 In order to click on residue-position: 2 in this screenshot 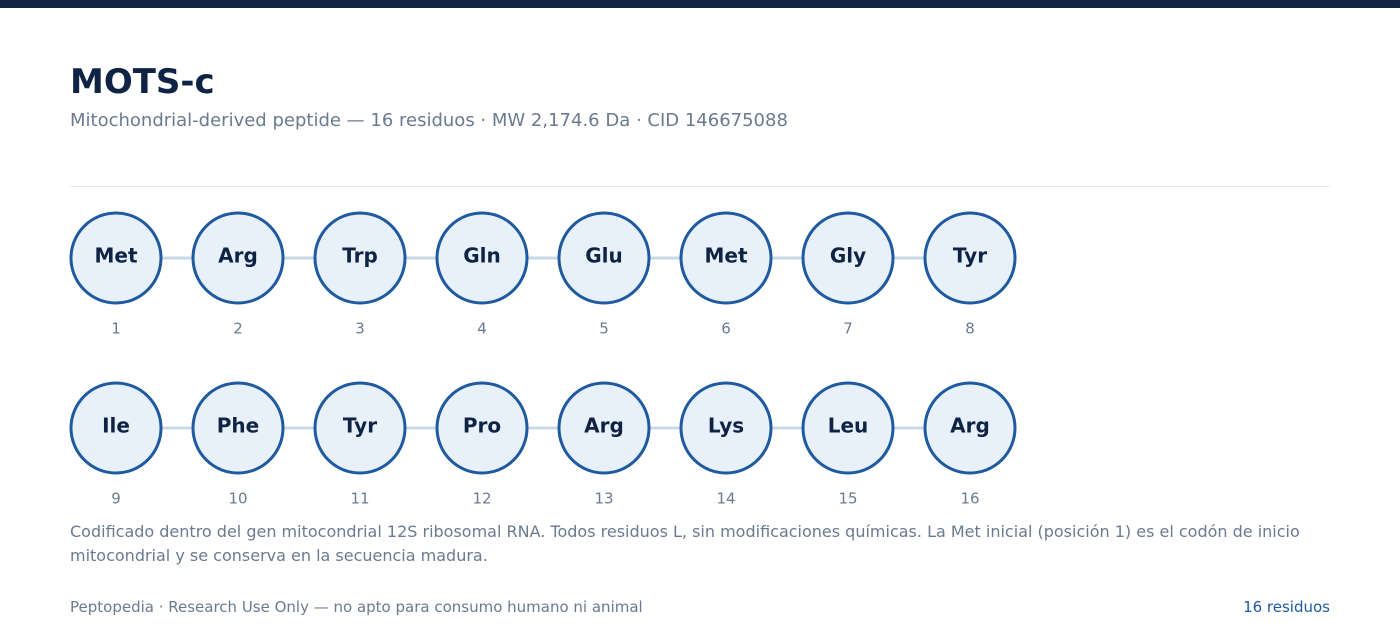, I will do `click(238, 329)`.